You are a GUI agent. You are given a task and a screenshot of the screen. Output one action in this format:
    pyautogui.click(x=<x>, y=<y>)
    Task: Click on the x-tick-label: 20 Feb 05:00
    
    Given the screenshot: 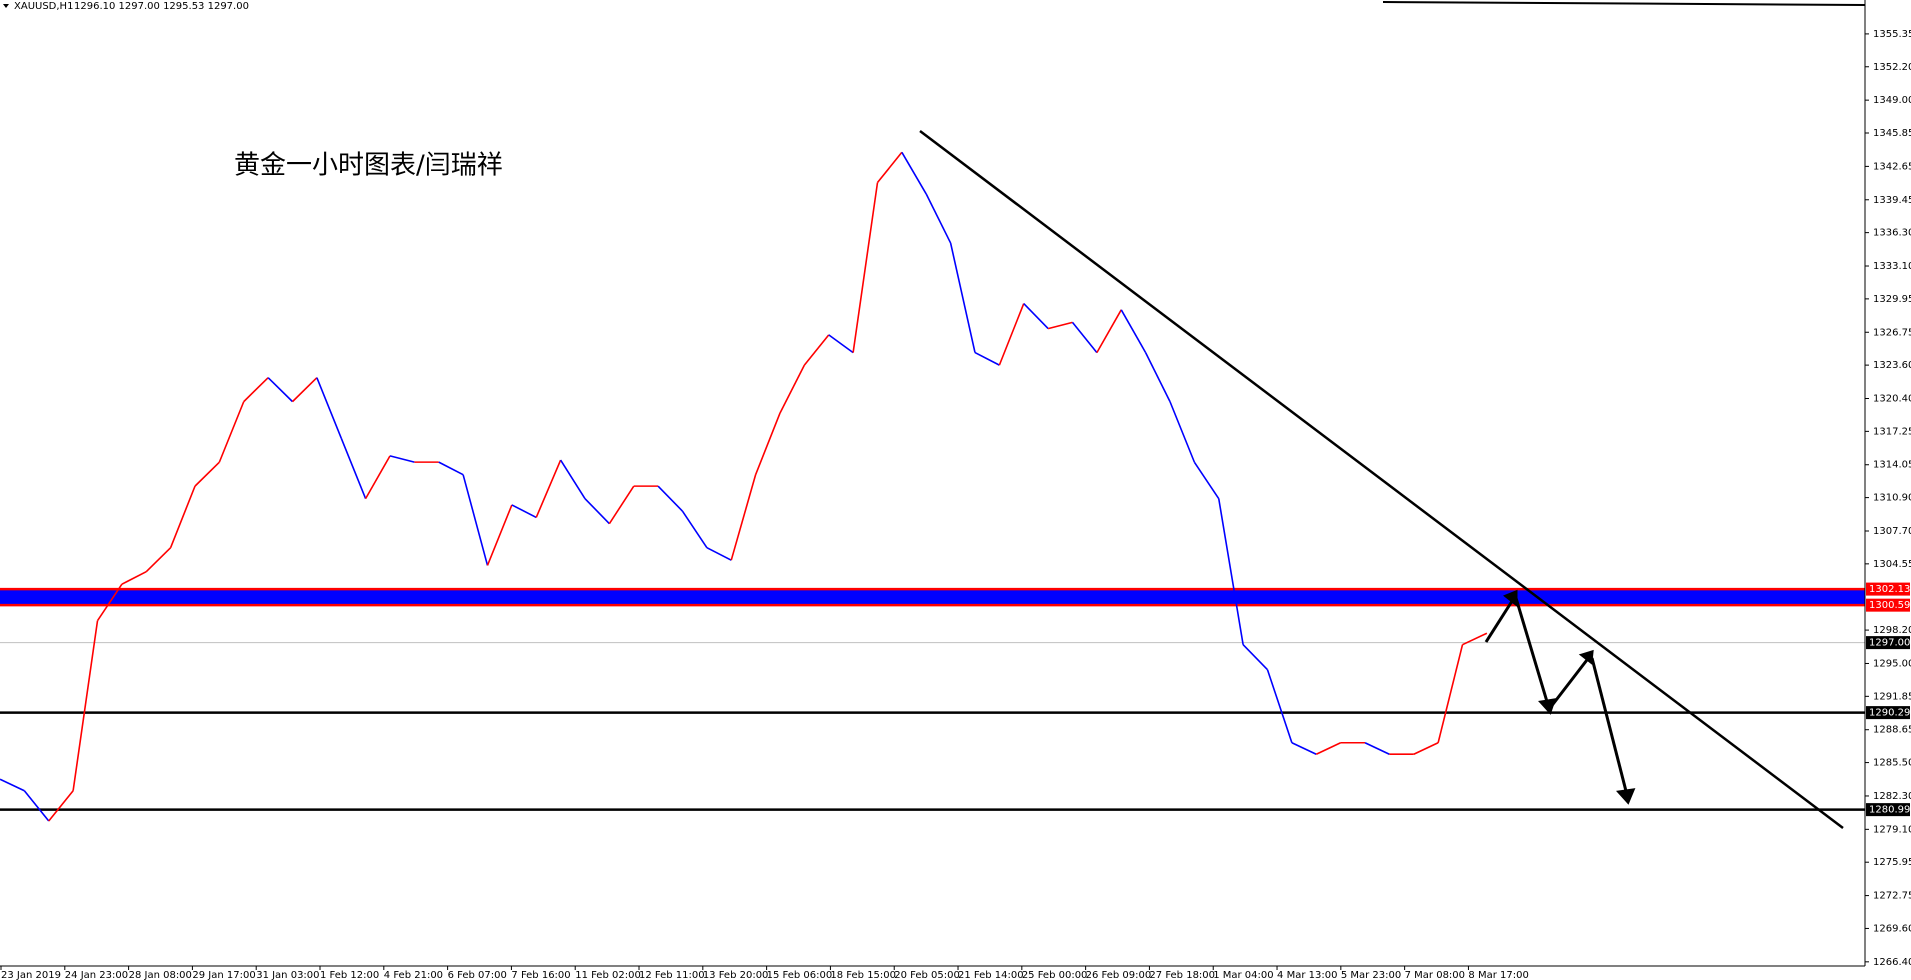 What is the action you would take?
    pyautogui.click(x=927, y=975)
    